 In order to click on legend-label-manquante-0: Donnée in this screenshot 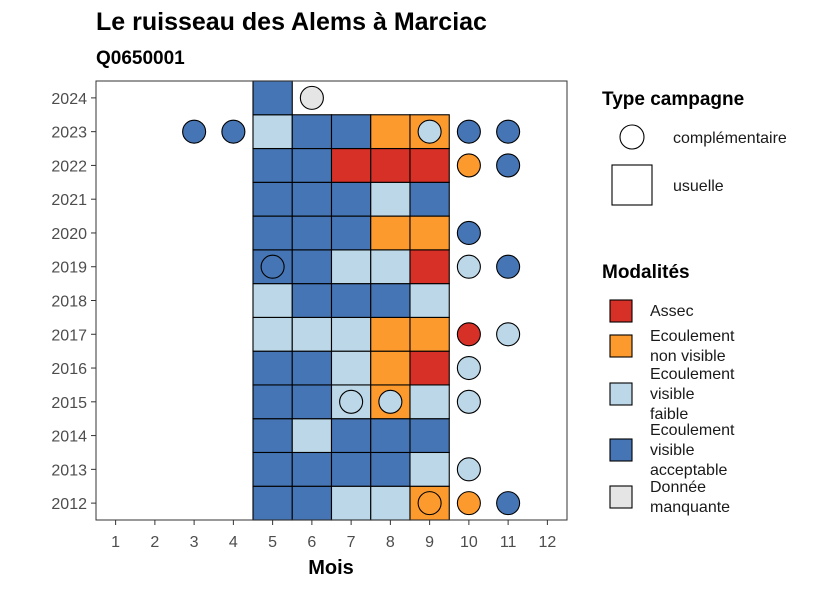, I will do `click(678, 487)`.